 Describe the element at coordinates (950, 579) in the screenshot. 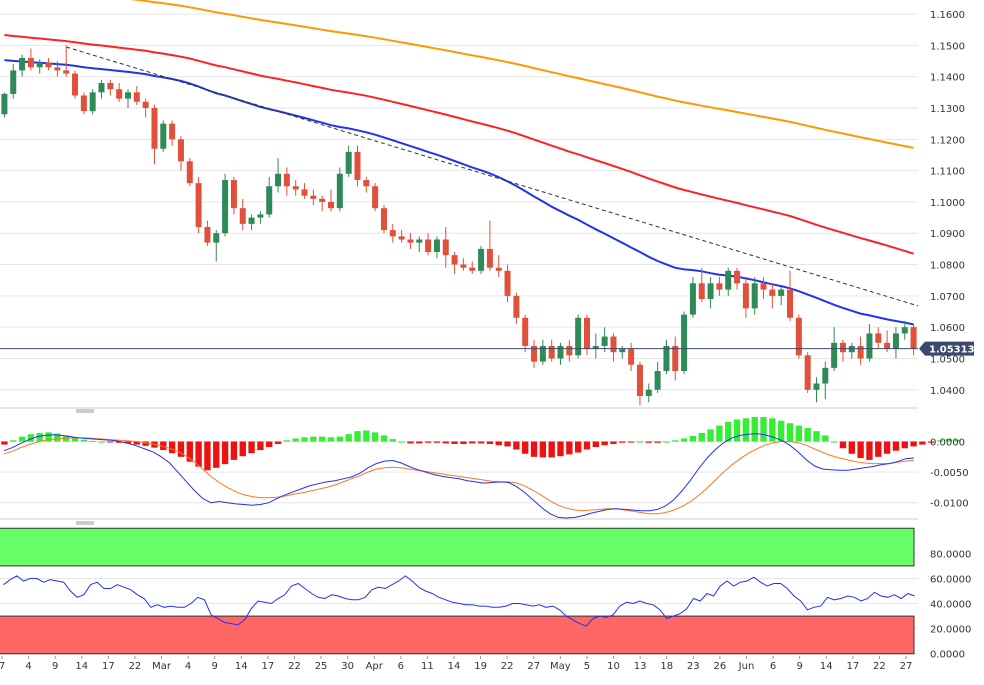

I see `rsi-tick-label: 60.0000` at that location.